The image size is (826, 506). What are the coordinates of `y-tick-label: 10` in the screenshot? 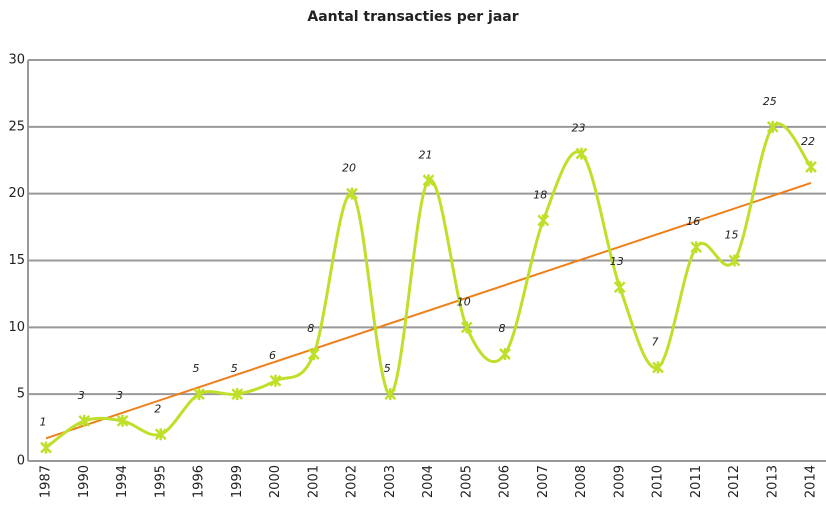 It's located at (16, 327).